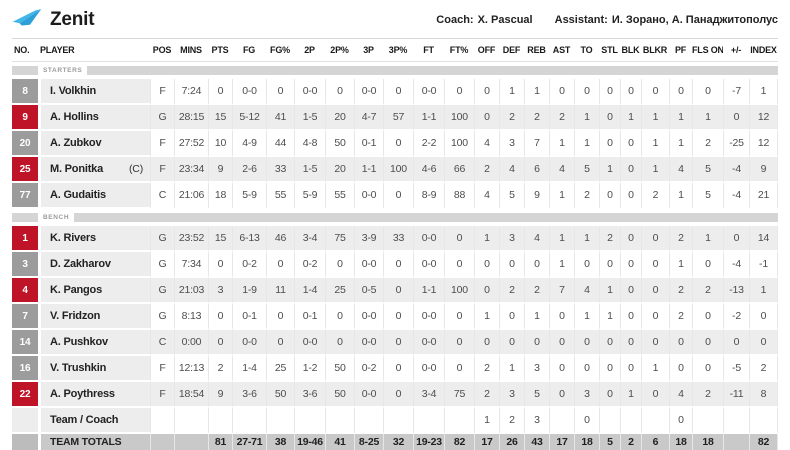  What do you see at coordinates (280, 144) in the screenshot?
I see `stat-cell-fg-: 44` at bounding box center [280, 144].